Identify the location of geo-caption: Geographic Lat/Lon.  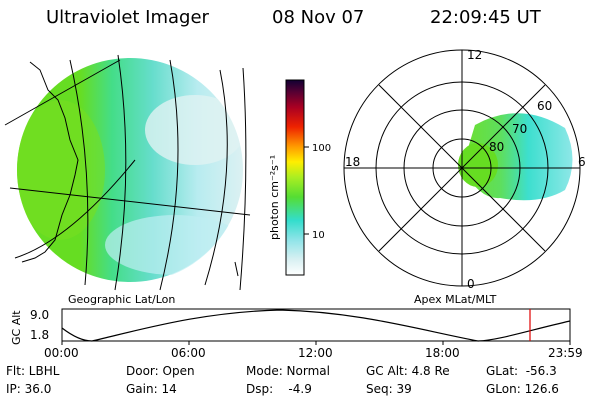
(121, 299).